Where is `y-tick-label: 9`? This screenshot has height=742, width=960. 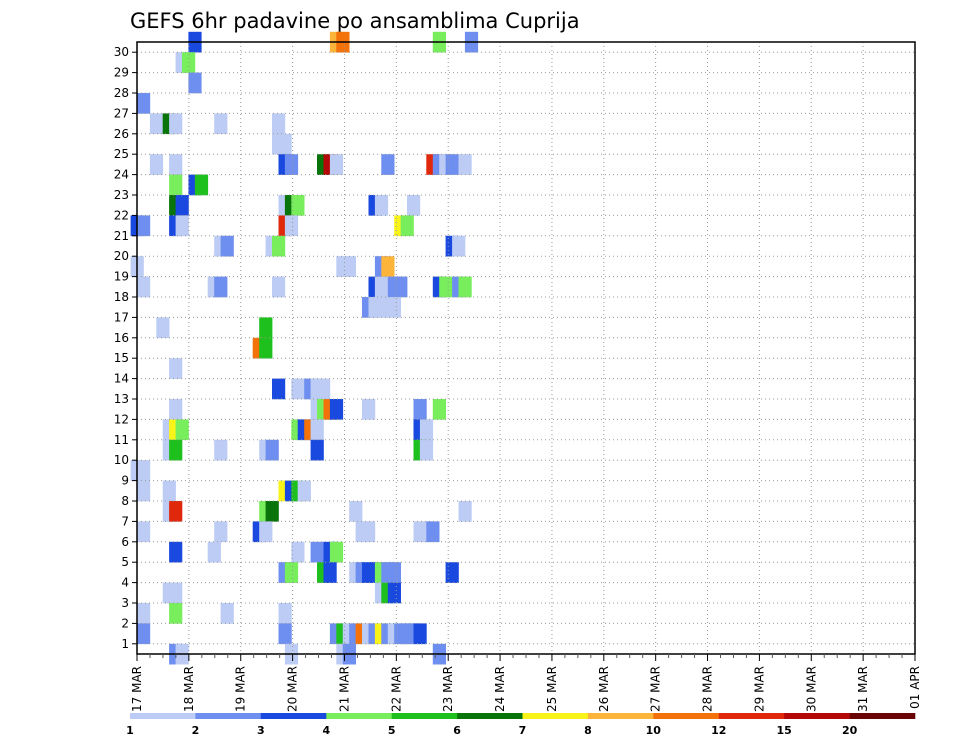
y-tick-label: 9 is located at coordinates (125, 481).